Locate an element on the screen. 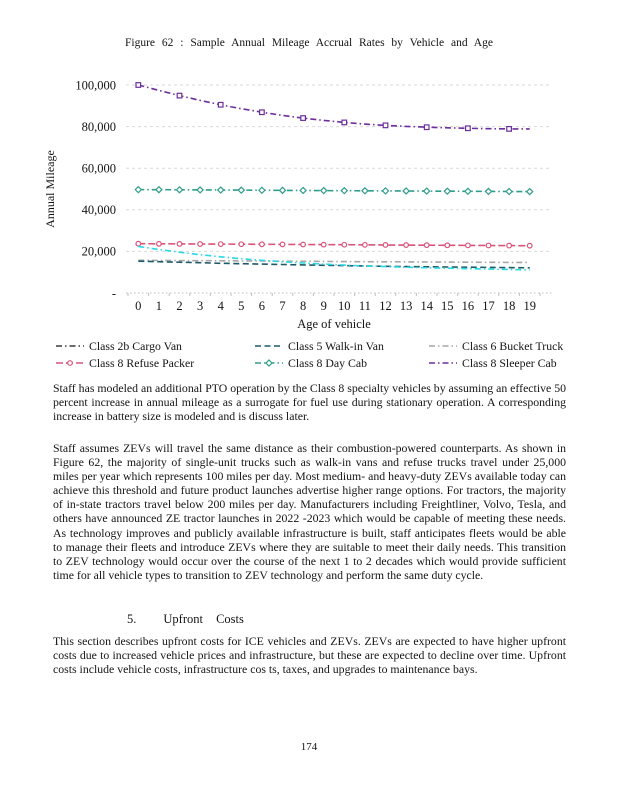 The image size is (618, 800). series-class-8-refuse-packer is located at coordinates (334, 244).